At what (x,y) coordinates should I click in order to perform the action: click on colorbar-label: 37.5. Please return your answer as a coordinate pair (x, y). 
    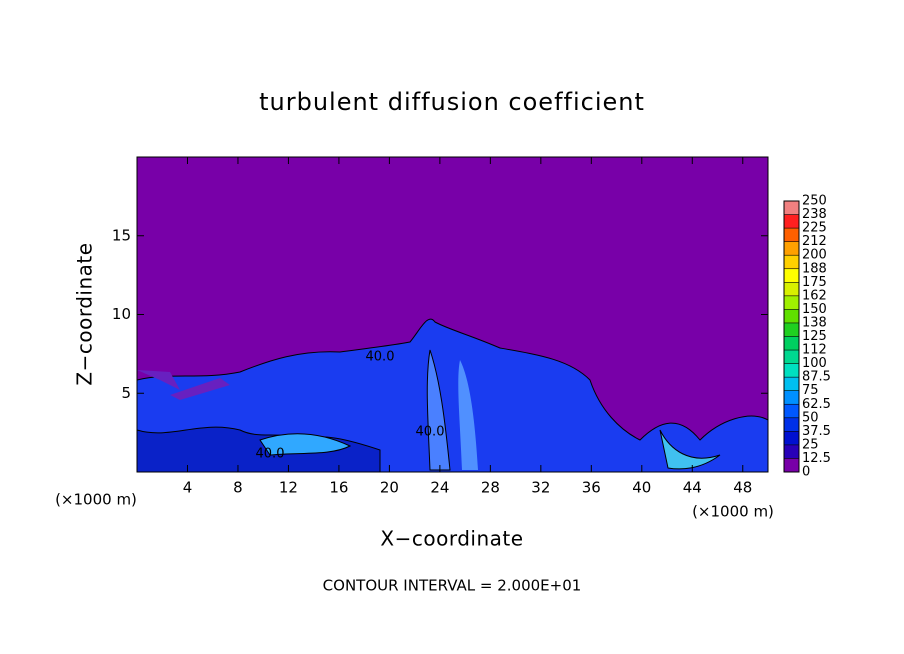
    Looking at the image, I should click on (816, 431).